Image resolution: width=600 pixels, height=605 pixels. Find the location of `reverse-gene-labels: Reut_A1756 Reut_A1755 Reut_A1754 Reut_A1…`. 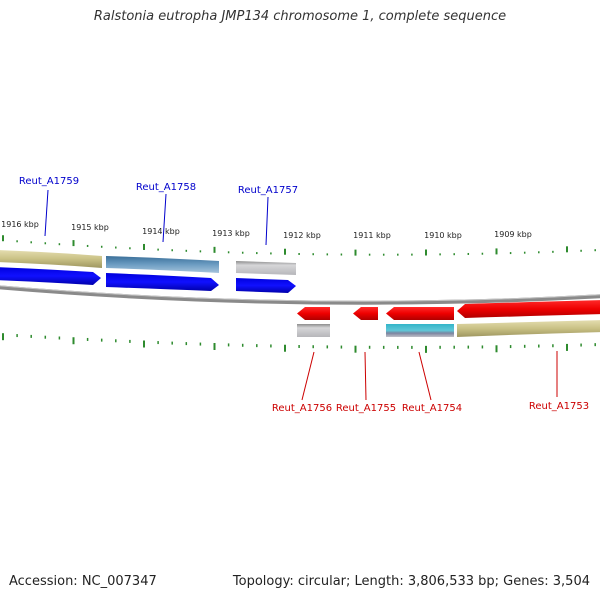

reverse-gene-labels: Reut_A1756 Reut_A1755 Reut_A1754 Reut_A1… is located at coordinates (430, 407).